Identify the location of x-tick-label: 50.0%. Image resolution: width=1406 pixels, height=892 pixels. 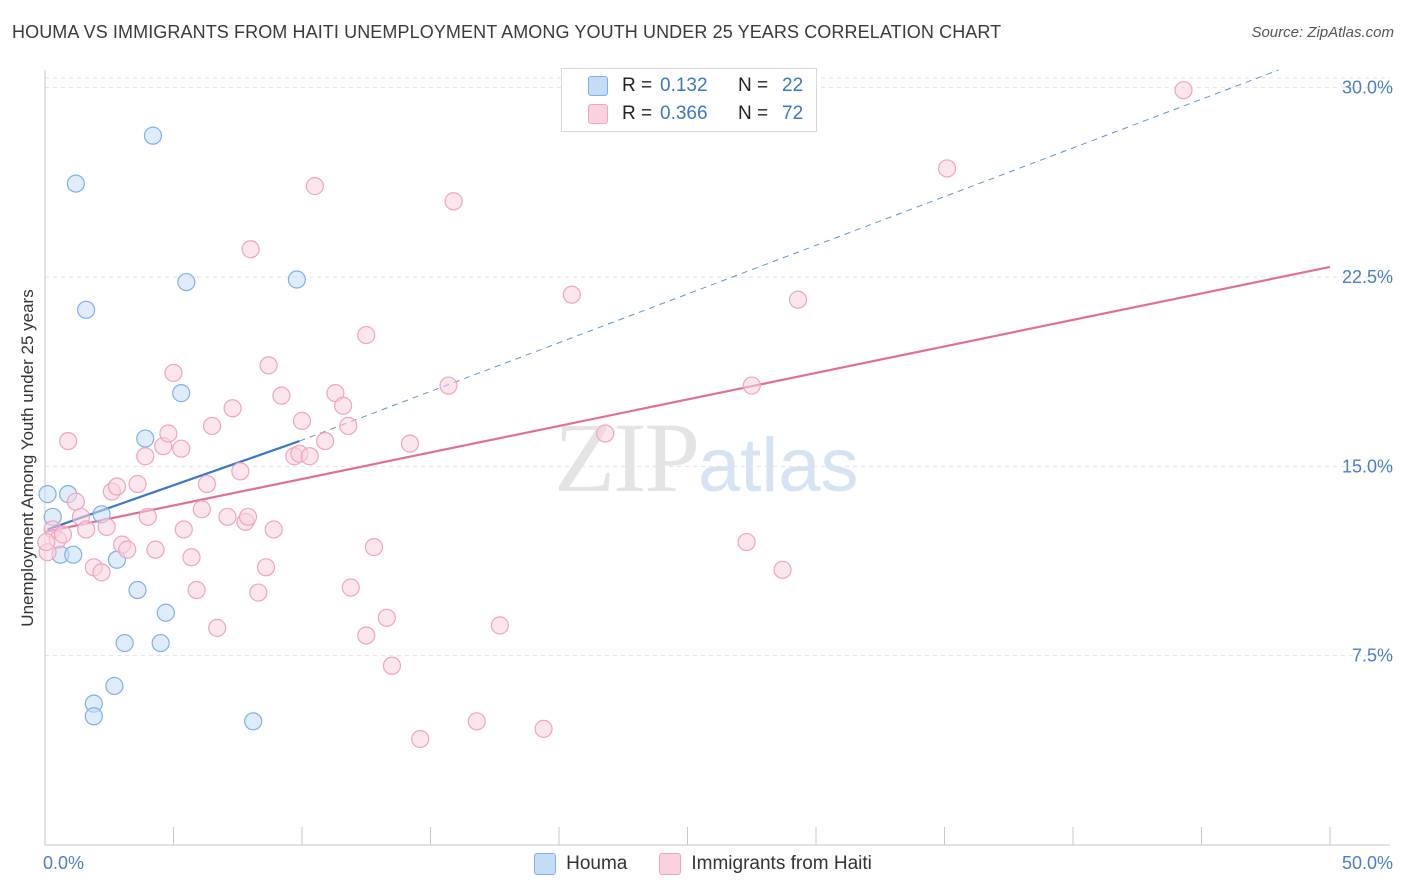
(1367, 863).